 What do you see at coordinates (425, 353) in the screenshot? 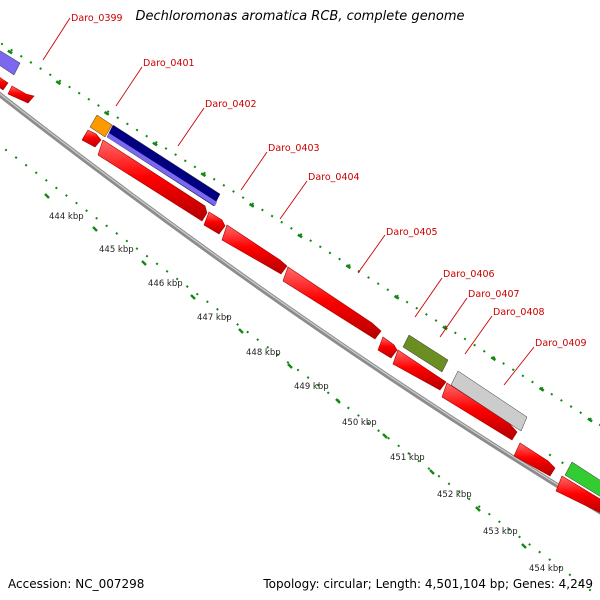
I see `gene-daro-0406-feature` at bounding box center [425, 353].